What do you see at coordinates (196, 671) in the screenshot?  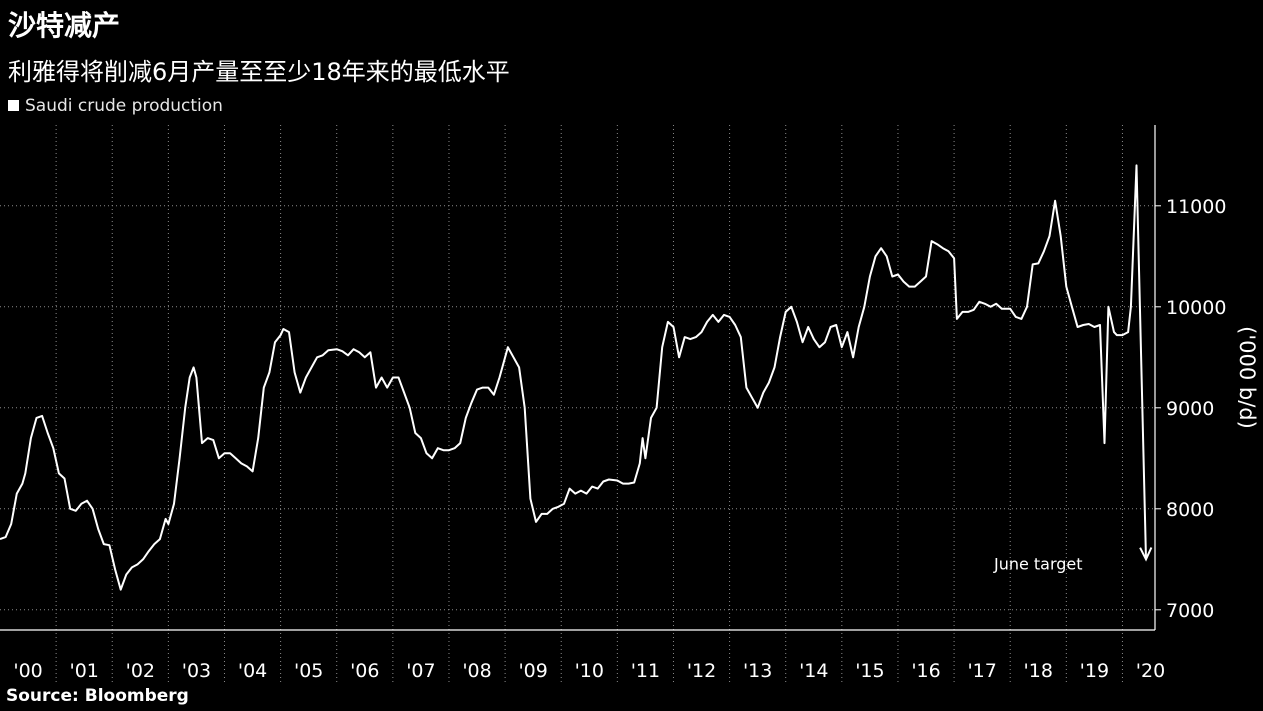 I see `x-tick-label: '03` at bounding box center [196, 671].